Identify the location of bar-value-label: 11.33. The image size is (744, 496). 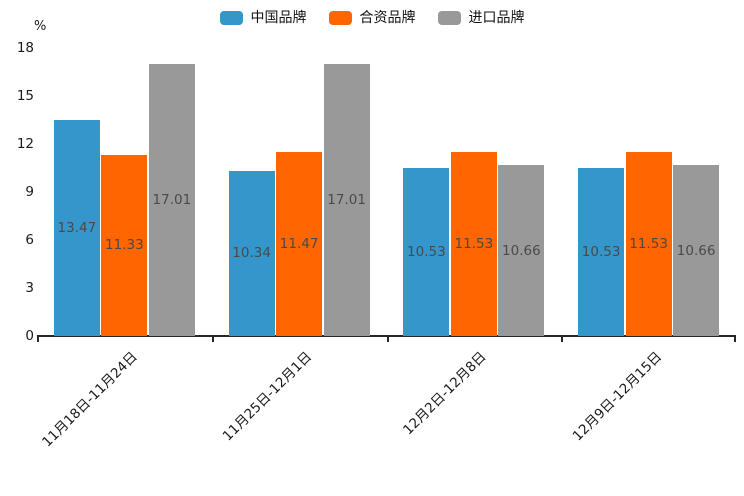
(124, 245).